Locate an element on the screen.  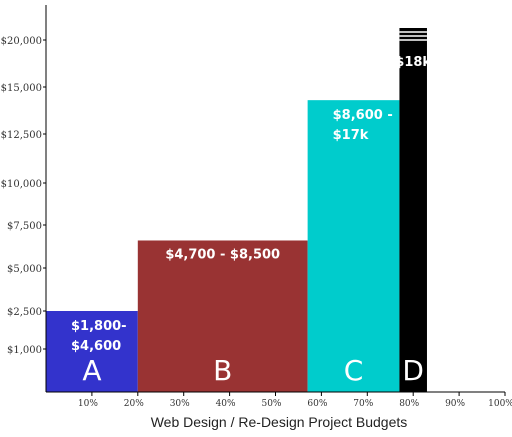
bar-c-range-label: $8,600 - is located at coordinates (363, 115).